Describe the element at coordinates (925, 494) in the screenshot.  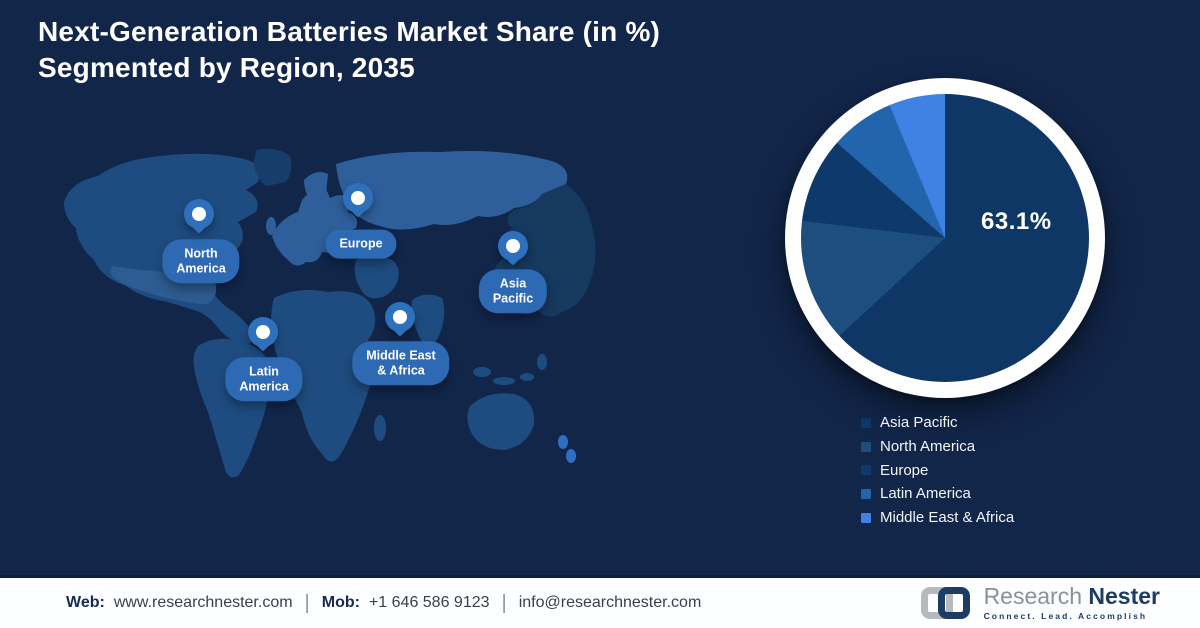
I see `legend-label: Latin America` at that location.